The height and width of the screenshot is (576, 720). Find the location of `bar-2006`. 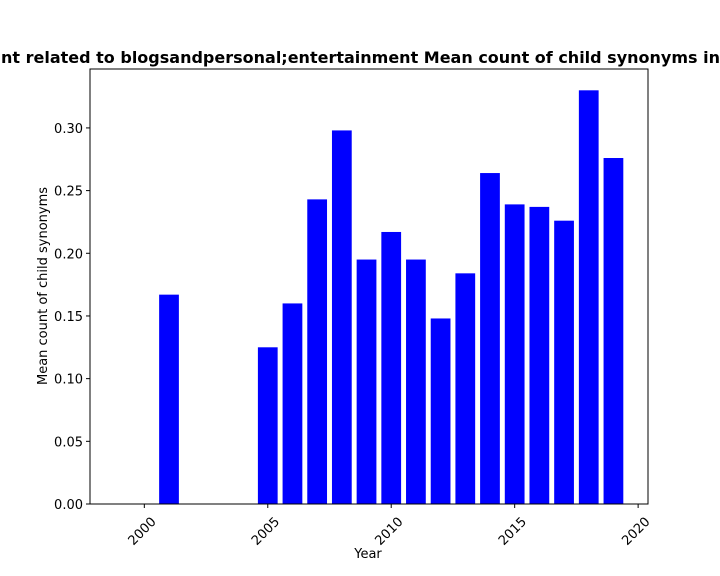

bar-2006 is located at coordinates (292, 403).